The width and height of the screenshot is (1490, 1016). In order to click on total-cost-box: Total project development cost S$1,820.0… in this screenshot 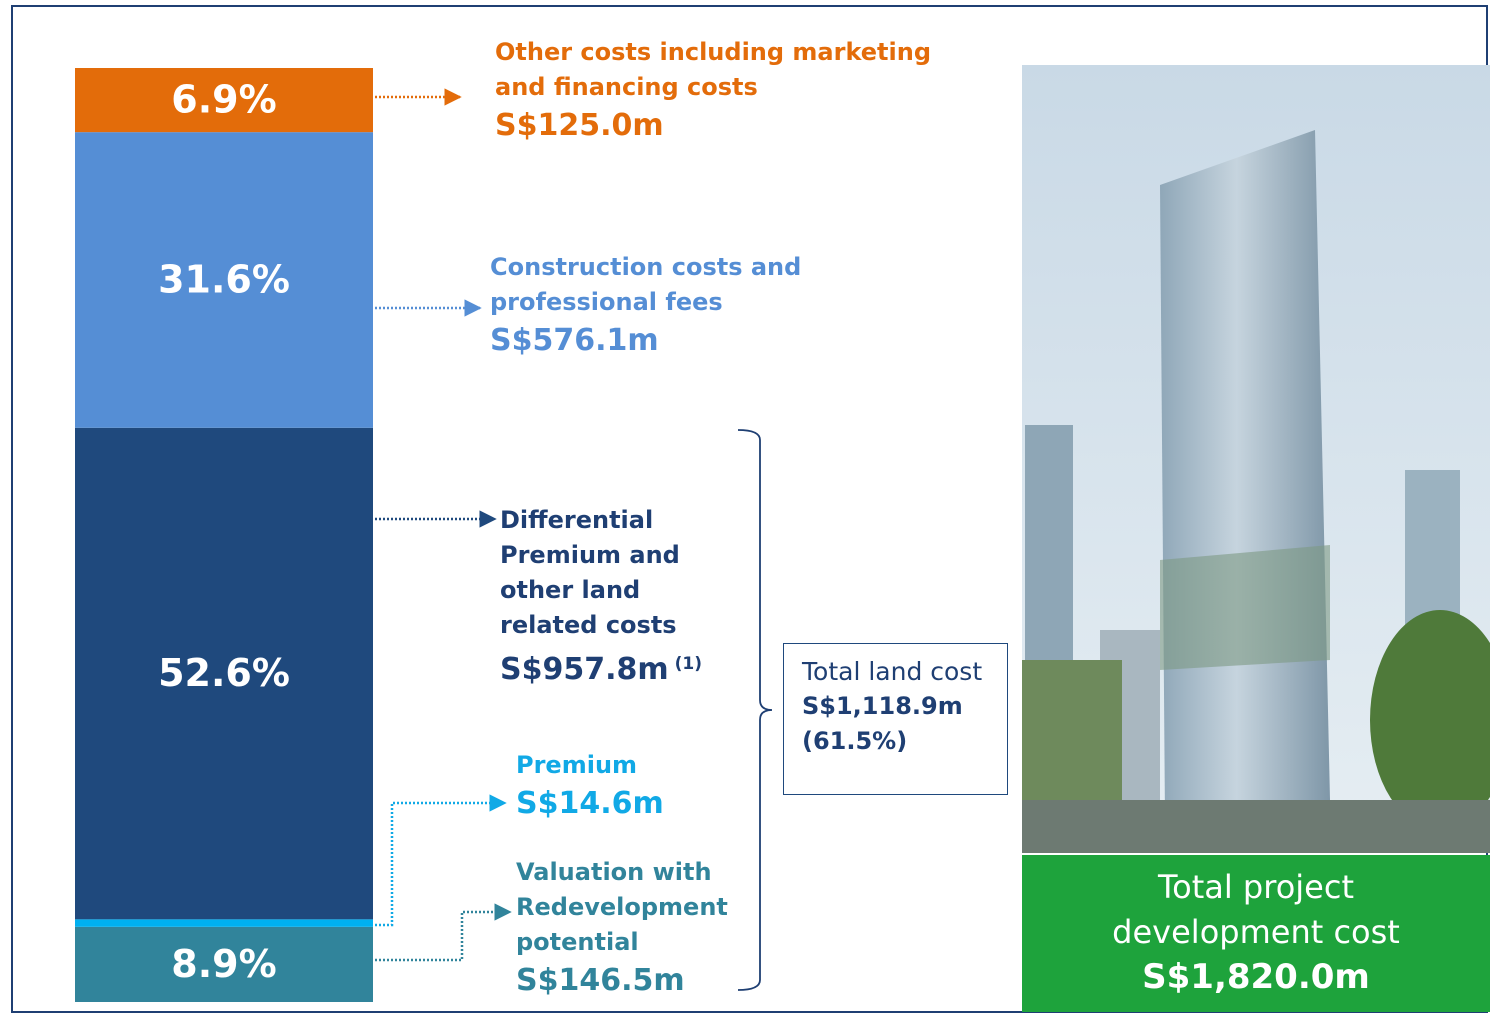, I will do `click(1256, 933)`.